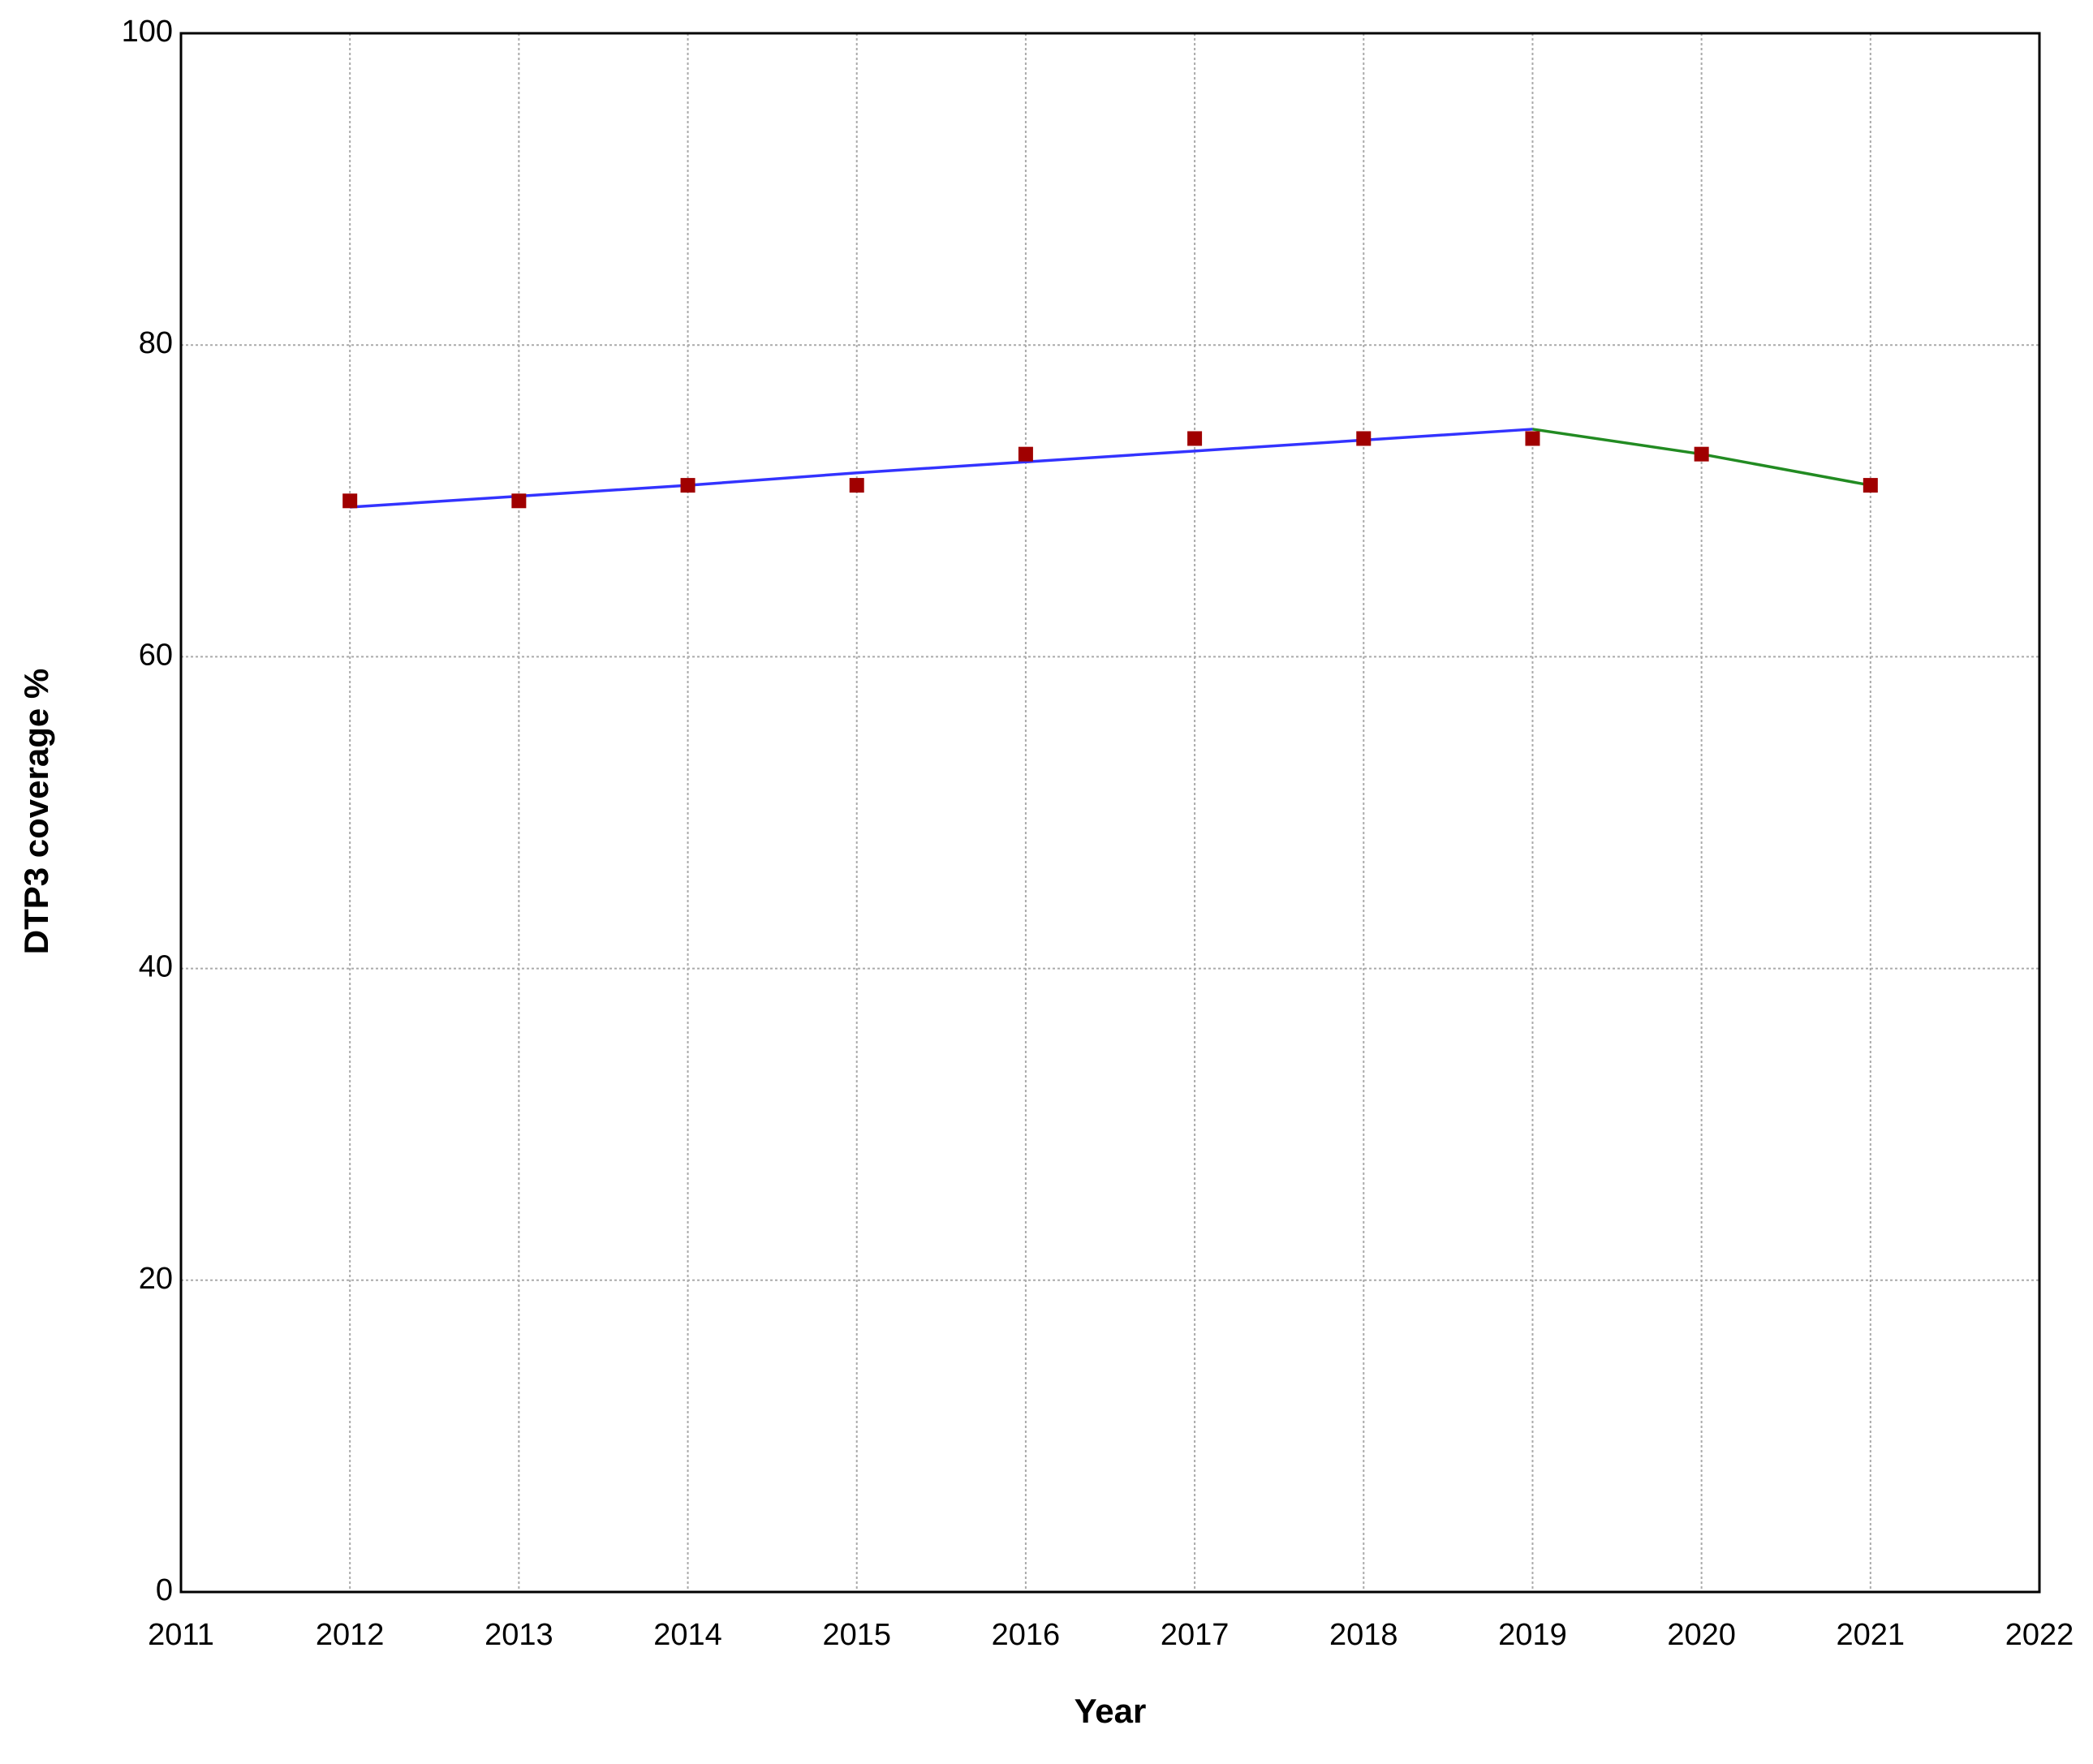  What do you see at coordinates (350, 1635) in the screenshot?
I see `x-tick-label: 2012` at bounding box center [350, 1635].